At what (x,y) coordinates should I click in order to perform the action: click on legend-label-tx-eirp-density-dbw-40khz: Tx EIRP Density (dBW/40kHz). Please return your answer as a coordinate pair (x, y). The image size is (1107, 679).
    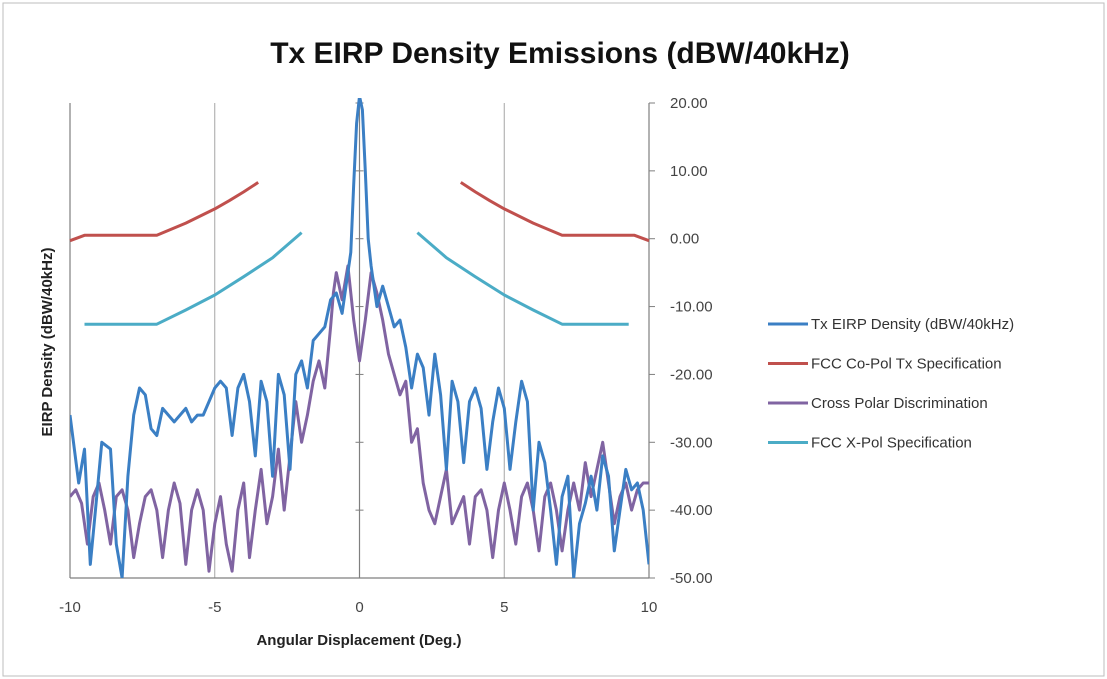
    Looking at the image, I should click on (912, 324).